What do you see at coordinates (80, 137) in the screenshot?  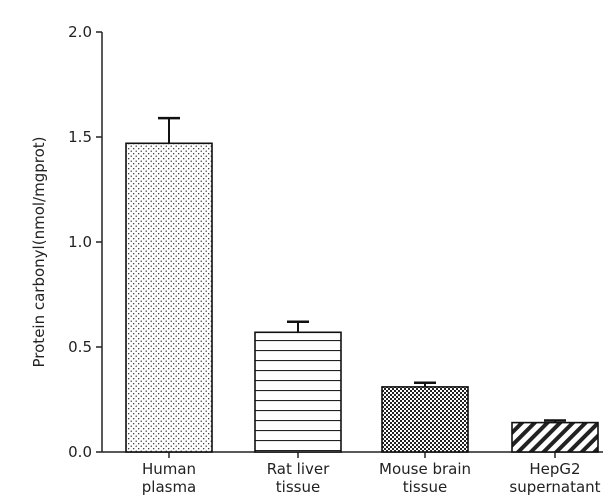 I see `y-tick-label: 1.5` at bounding box center [80, 137].